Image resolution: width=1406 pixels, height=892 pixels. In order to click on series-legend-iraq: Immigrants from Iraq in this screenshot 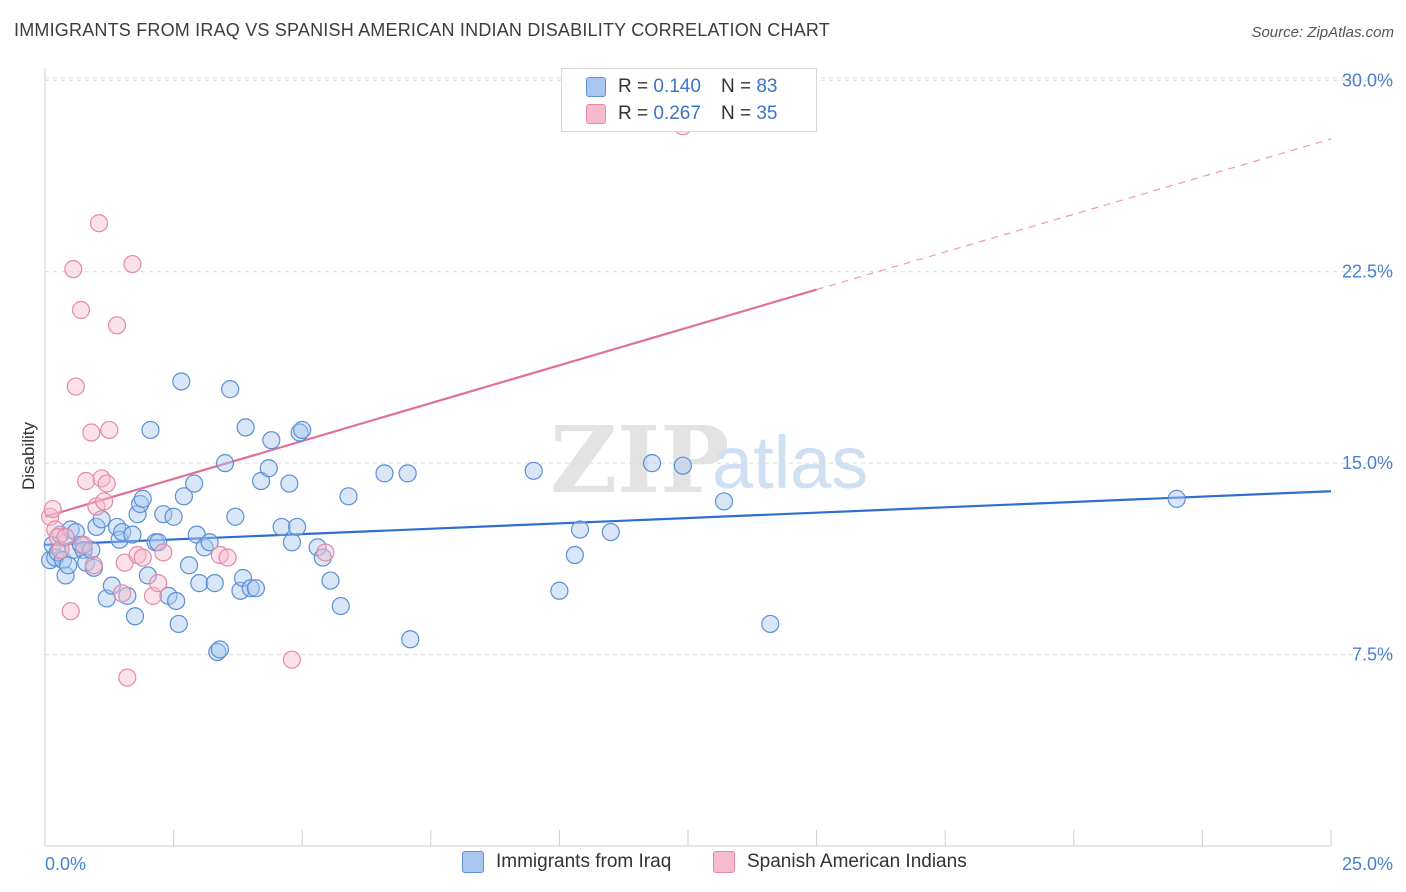, I will do `click(566, 862)`.